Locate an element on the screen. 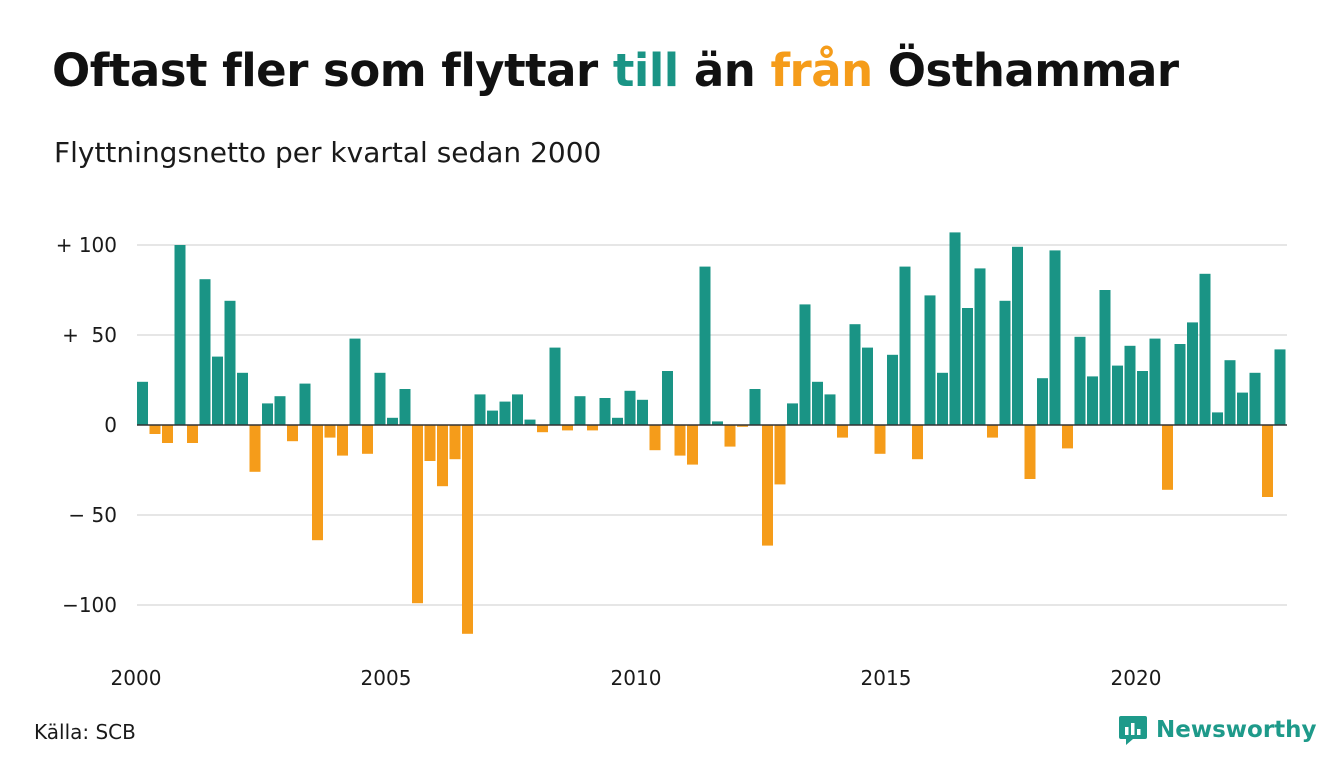  title-part: Östhammar is located at coordinates (1025, 70).